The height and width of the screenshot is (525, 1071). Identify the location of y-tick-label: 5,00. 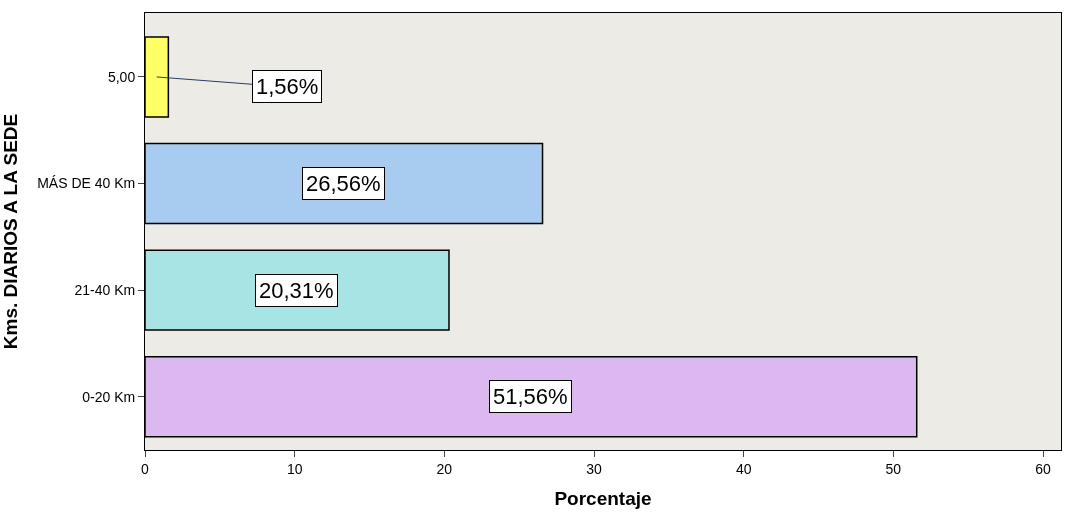
(121, 76).